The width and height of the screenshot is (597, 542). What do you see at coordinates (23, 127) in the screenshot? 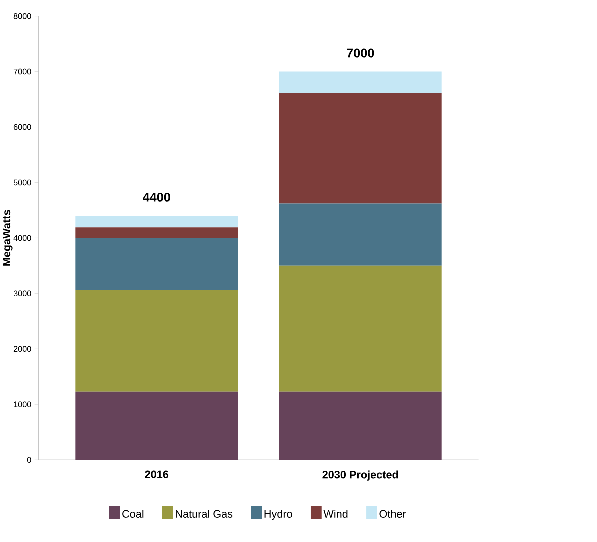
I see `y-tick-label: 6000` at bounding box center [23, 127].